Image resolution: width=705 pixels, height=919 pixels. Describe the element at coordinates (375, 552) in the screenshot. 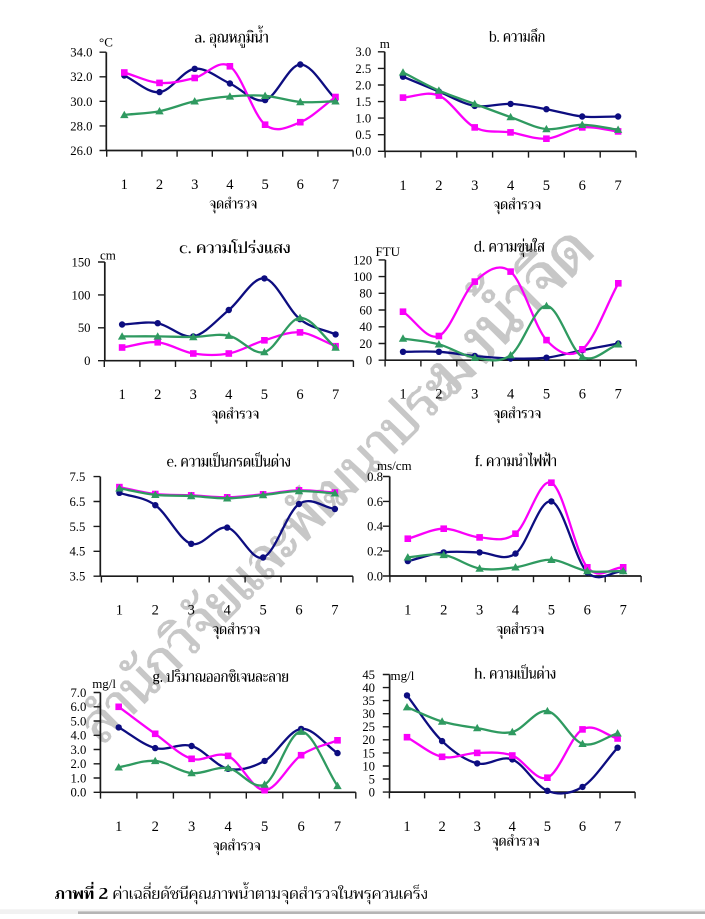

I see `svg-text: 0.2` at that location.